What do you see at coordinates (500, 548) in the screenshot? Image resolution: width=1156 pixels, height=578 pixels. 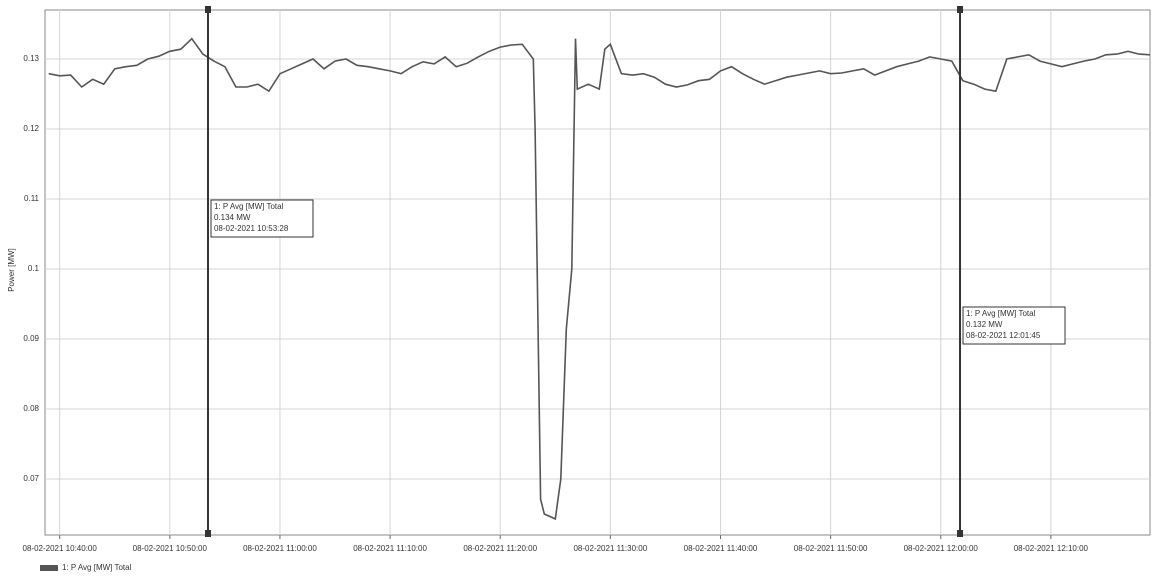 I see `x-tick-label: 08-02-2021 11:20:00` at bounding box center [500, 548].